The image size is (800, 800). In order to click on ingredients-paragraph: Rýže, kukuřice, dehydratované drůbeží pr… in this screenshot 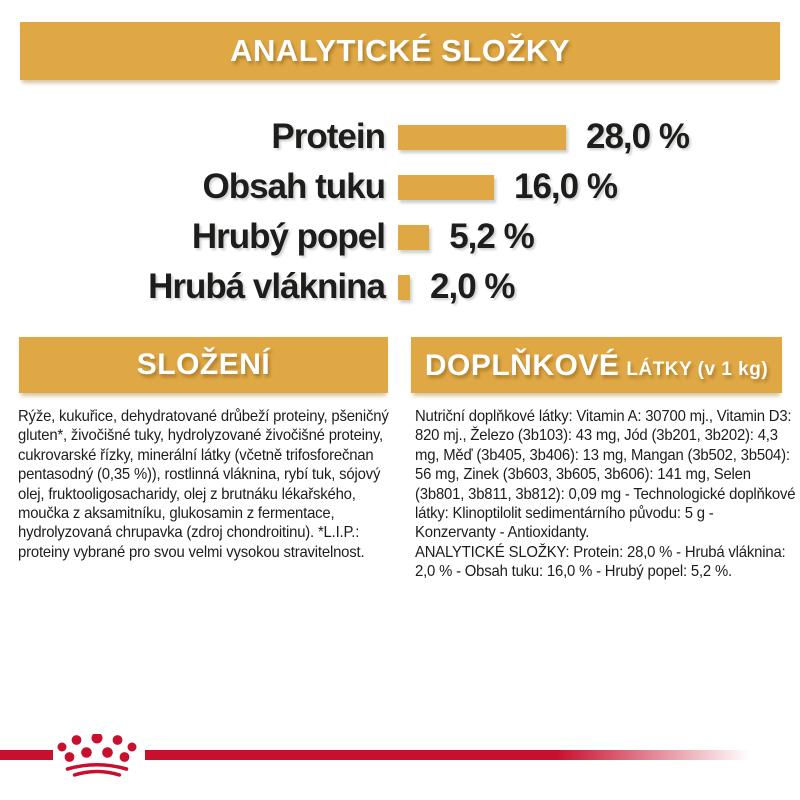, I will do `click(203, 484)`.